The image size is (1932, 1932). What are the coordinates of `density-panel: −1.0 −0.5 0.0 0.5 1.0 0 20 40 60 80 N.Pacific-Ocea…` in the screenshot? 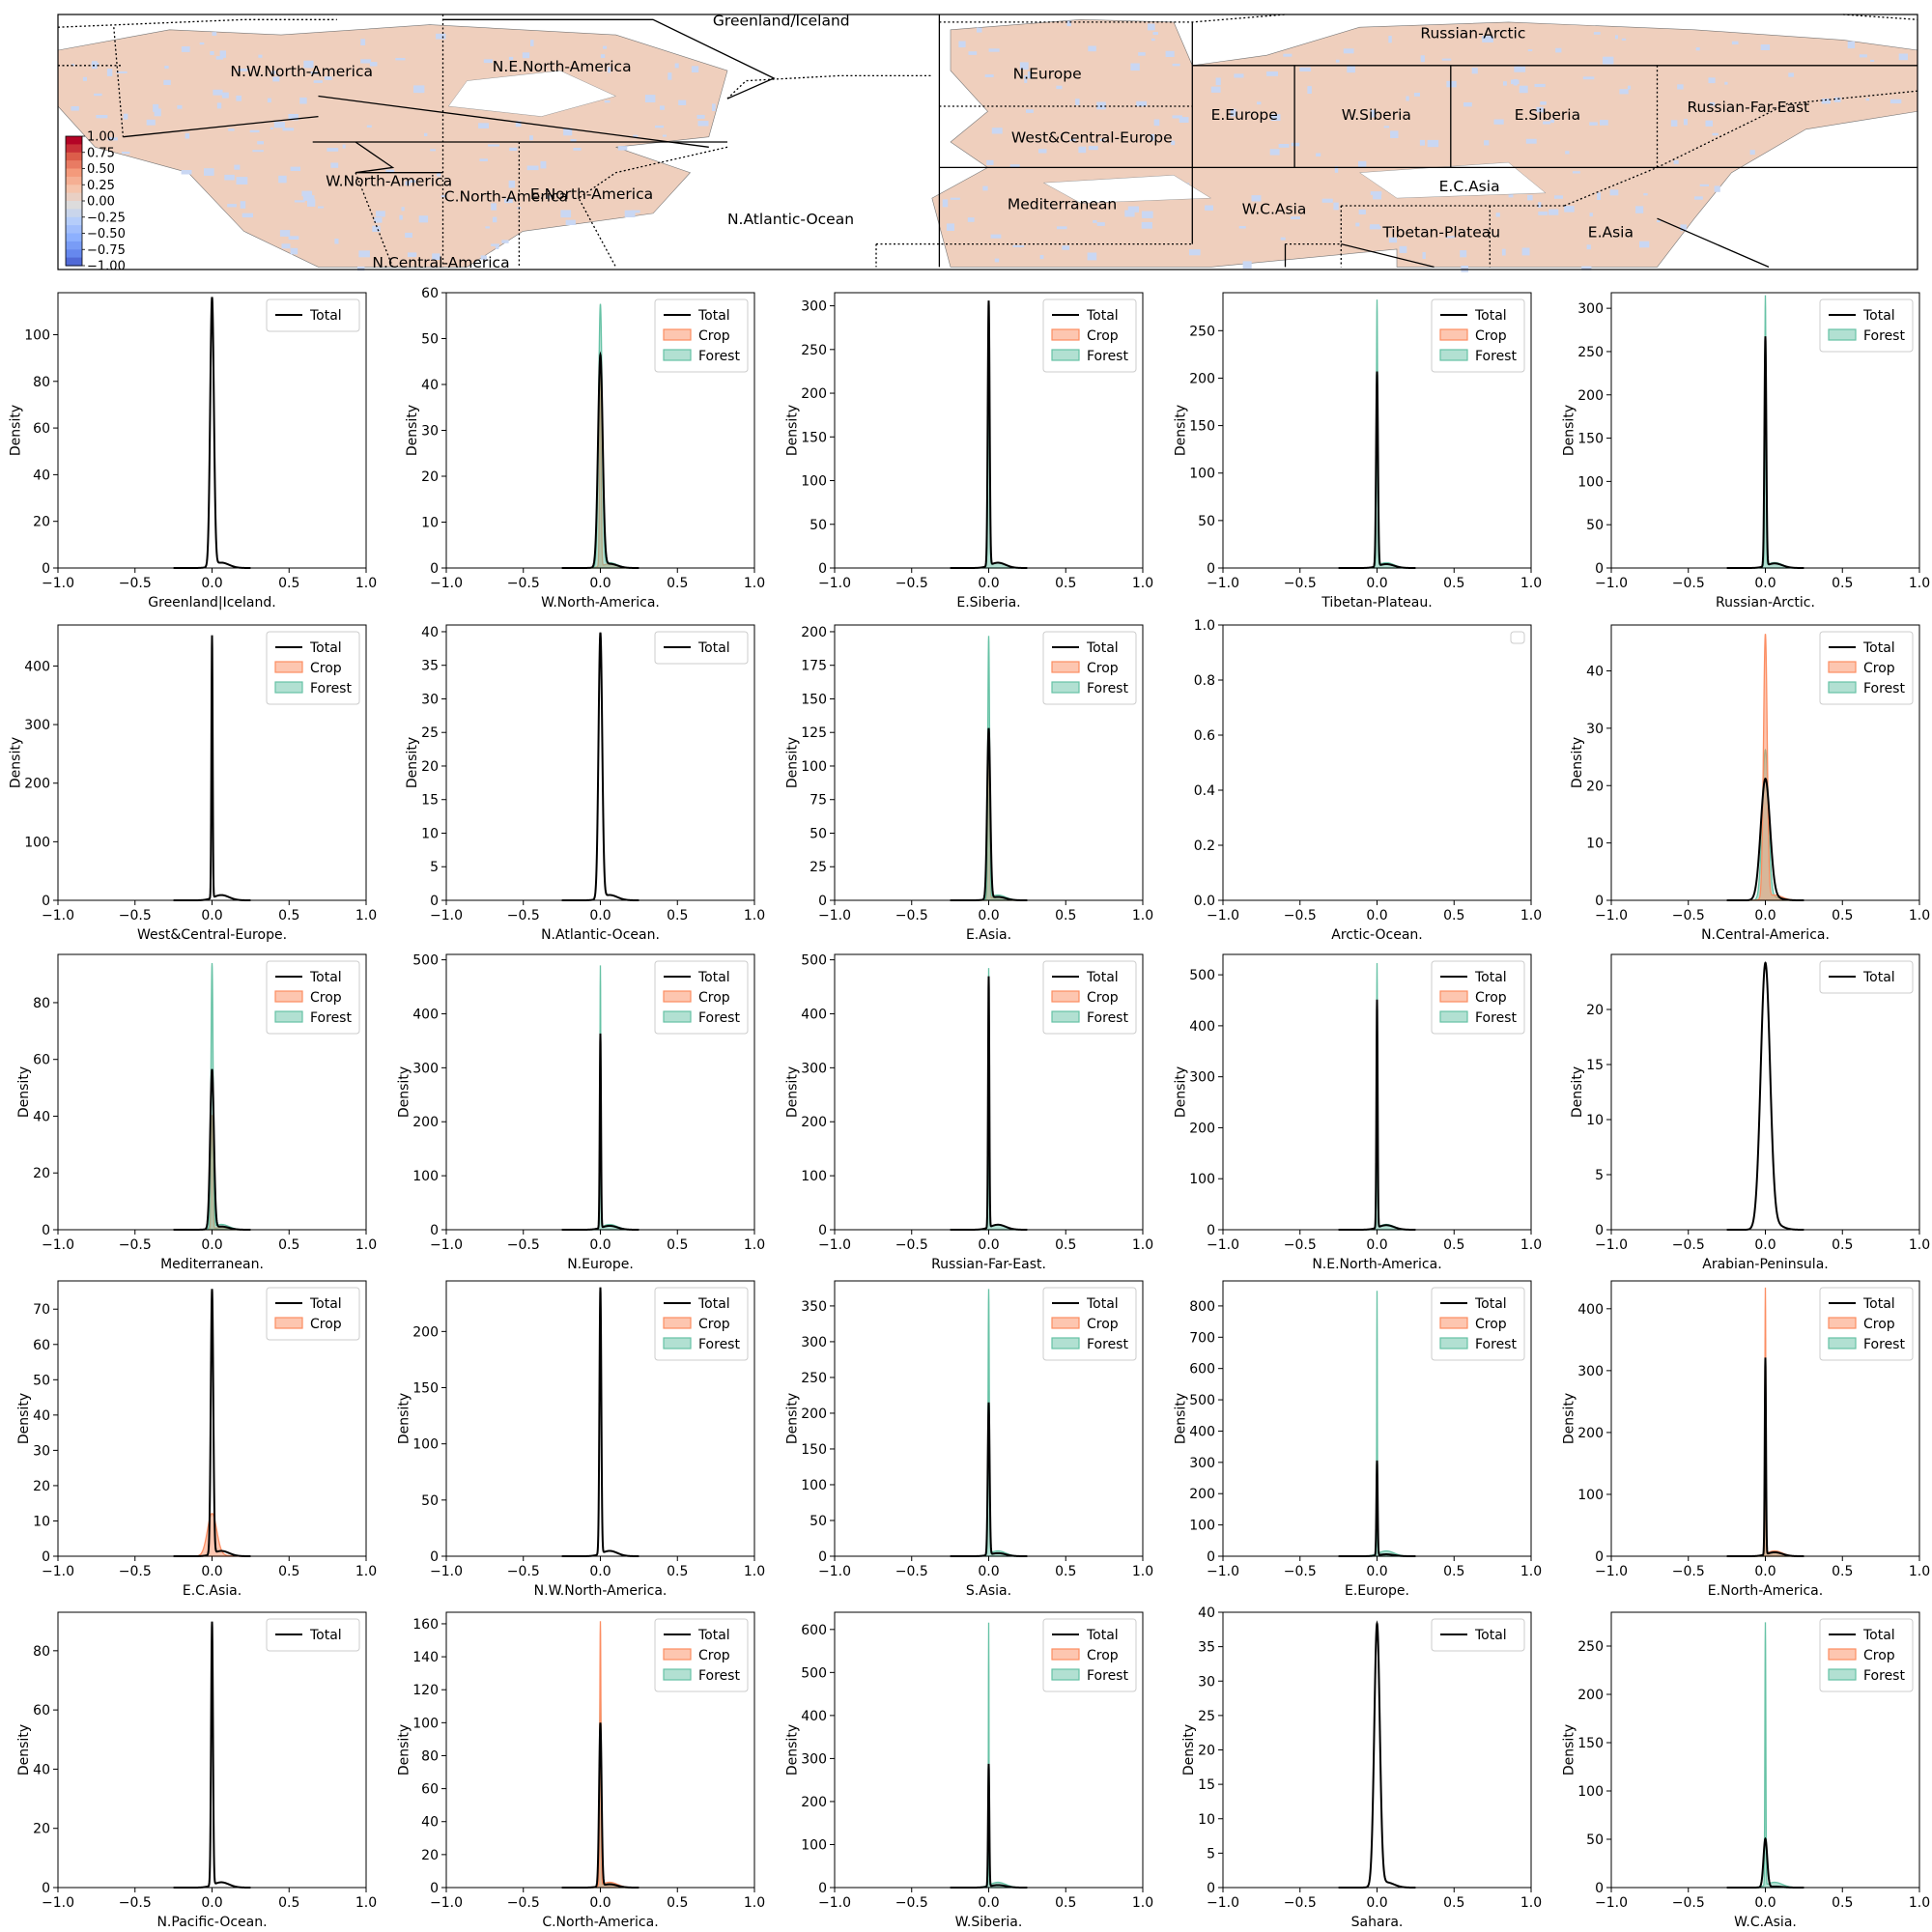 It's located at (196, 1770).